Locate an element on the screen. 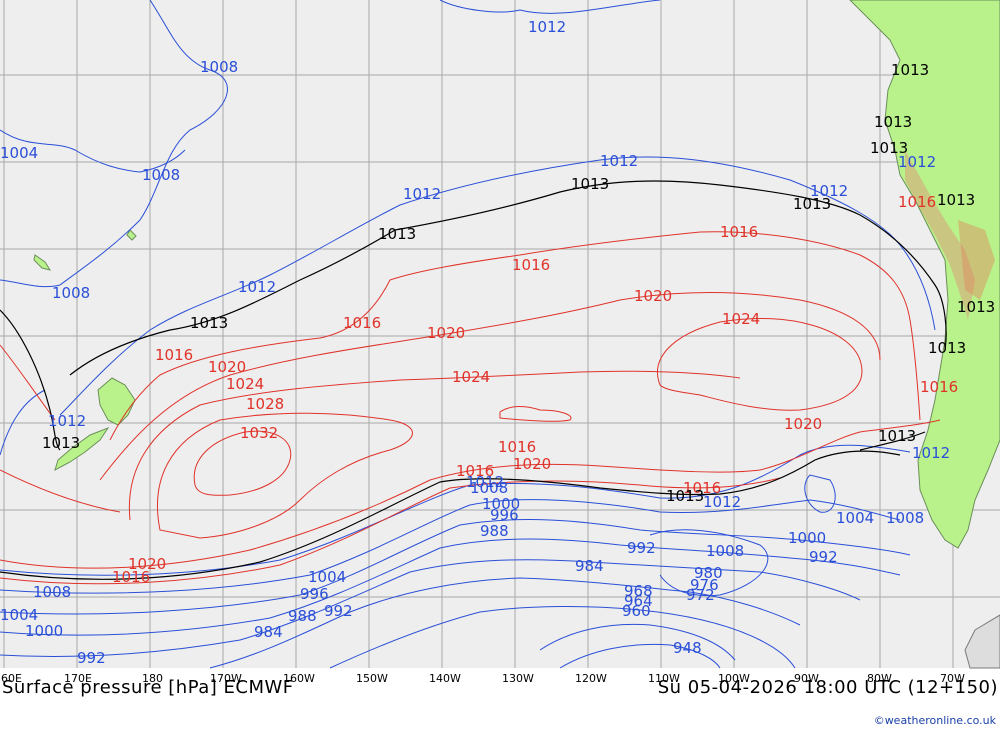  lon-tick-label: 100W is located at coordinates (734, 678).